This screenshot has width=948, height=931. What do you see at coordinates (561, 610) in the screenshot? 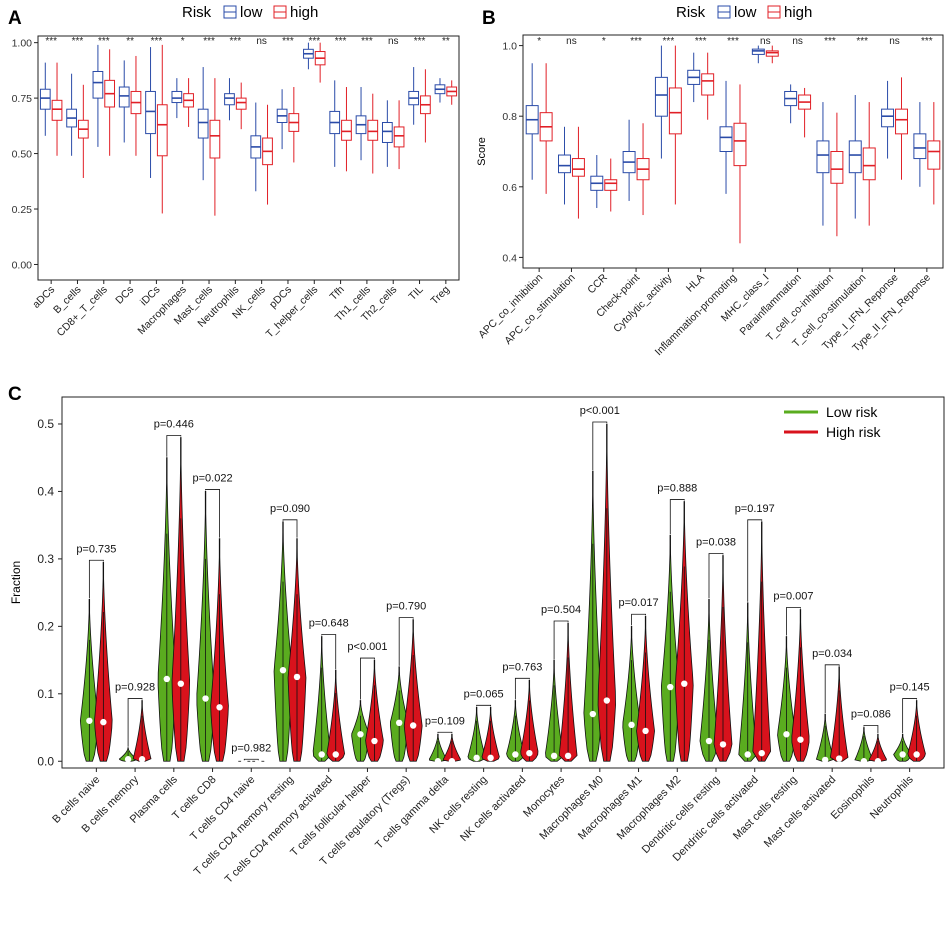
I see `p-value-label: p=0.504` at bounding box center [561, 610].